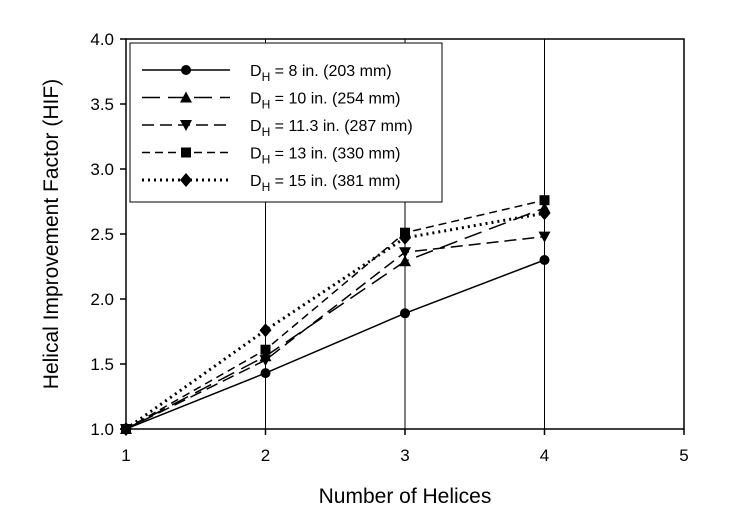  I want to click on legend-entry-4: DH = 13 in. (330 mm), so click(271, 156).